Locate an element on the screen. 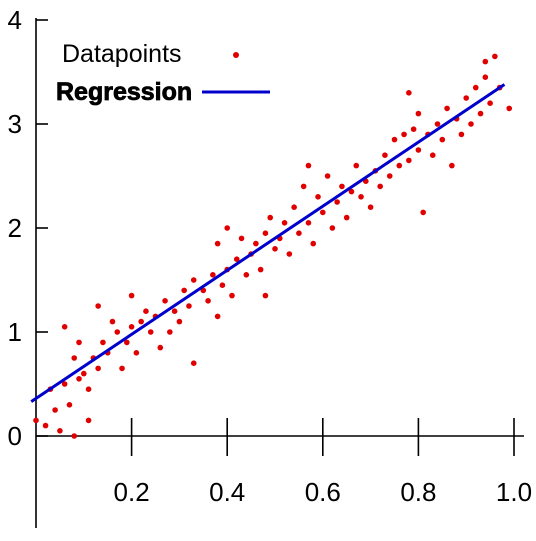 This screenshot has height=541, width=536. y-tick-label: 0 is located at coordinates (15, 436).